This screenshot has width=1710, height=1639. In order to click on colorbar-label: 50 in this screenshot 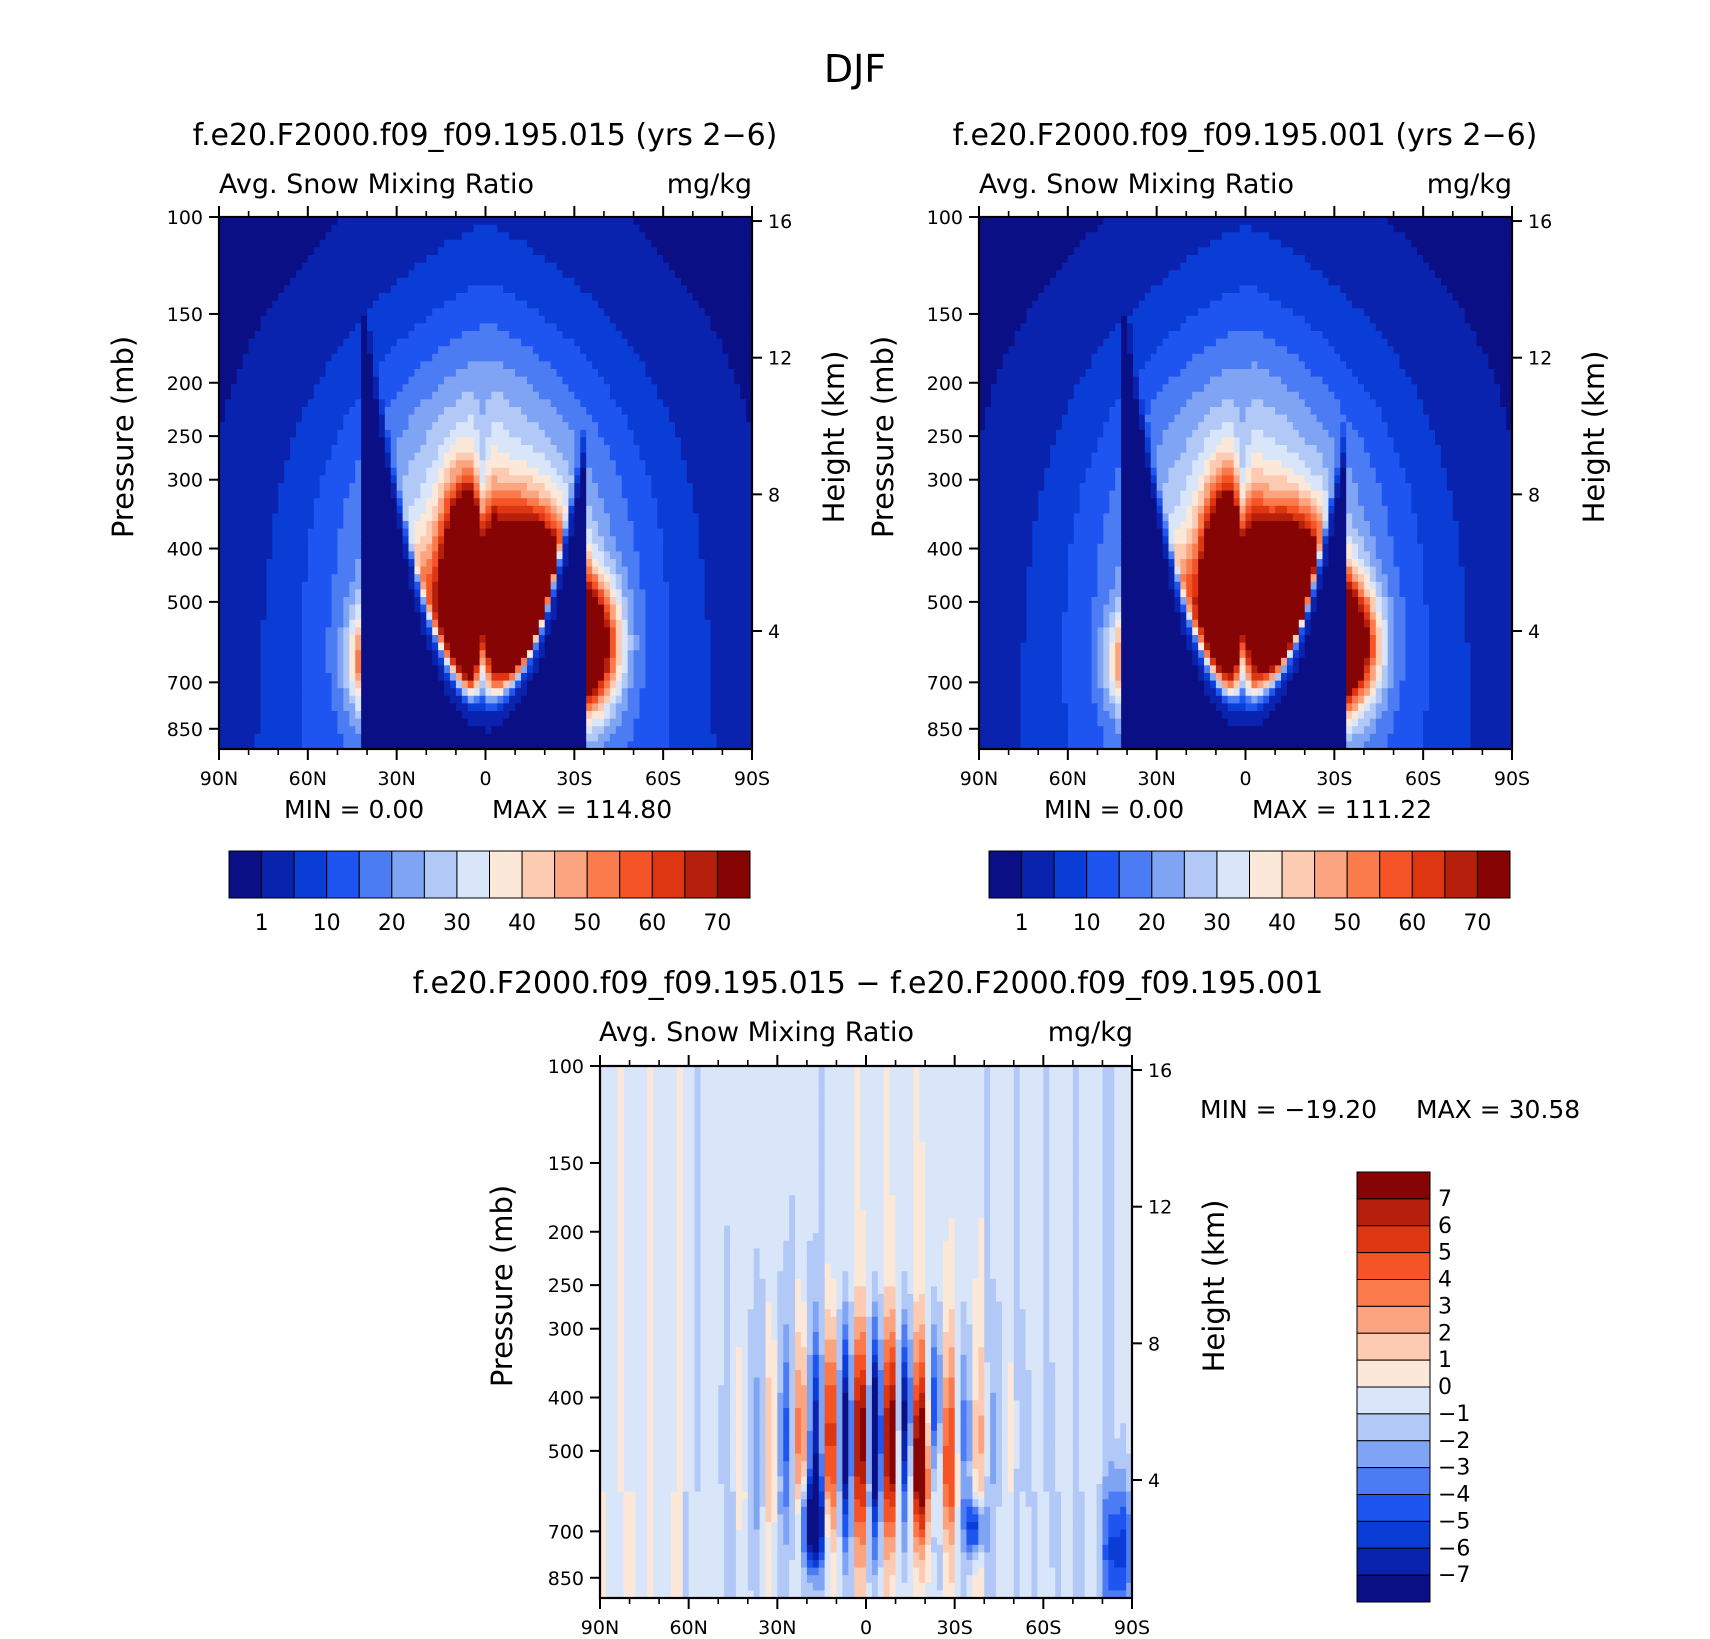, I will do `click(587, 923)`.